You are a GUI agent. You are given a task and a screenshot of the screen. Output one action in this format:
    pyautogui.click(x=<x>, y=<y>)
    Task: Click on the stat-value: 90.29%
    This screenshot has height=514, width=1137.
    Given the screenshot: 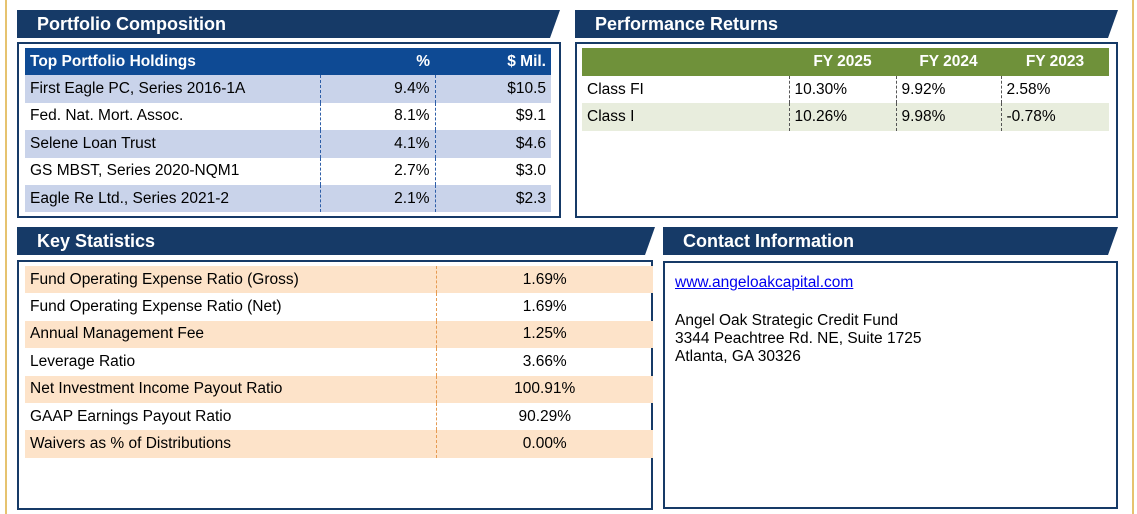 What is the action you would take?
    pyautogui.click(x=545, y=416)
    